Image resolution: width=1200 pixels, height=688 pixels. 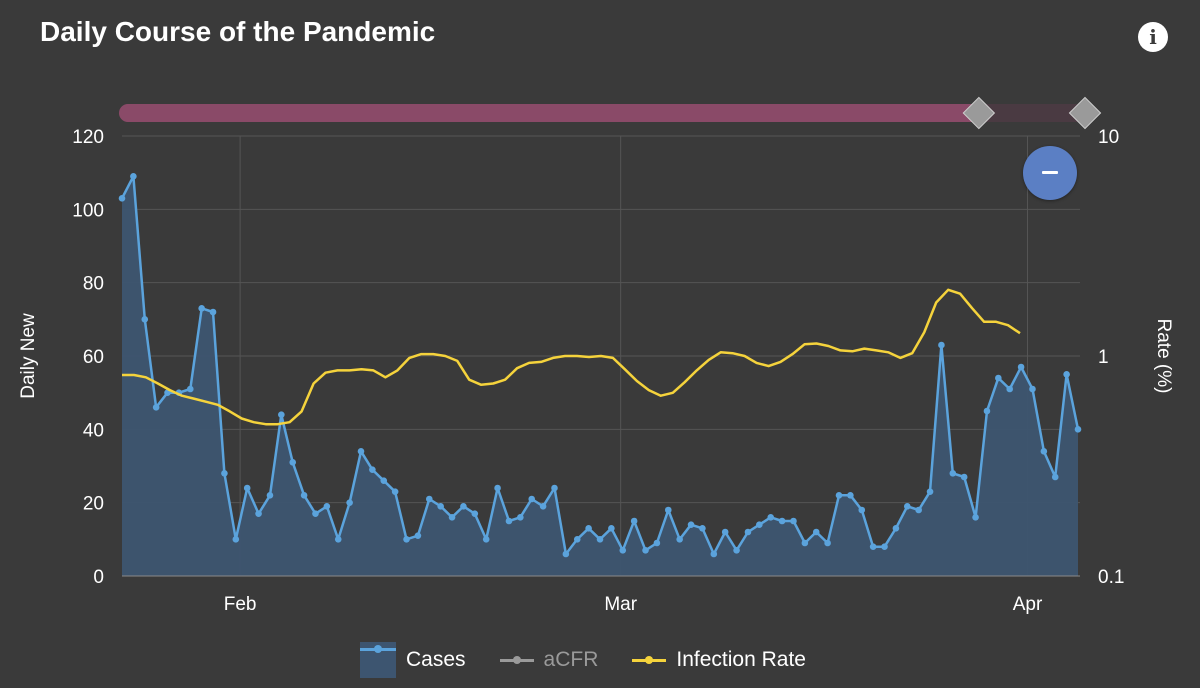 I want to click on range-handle-start, so click(x=979, y=113).